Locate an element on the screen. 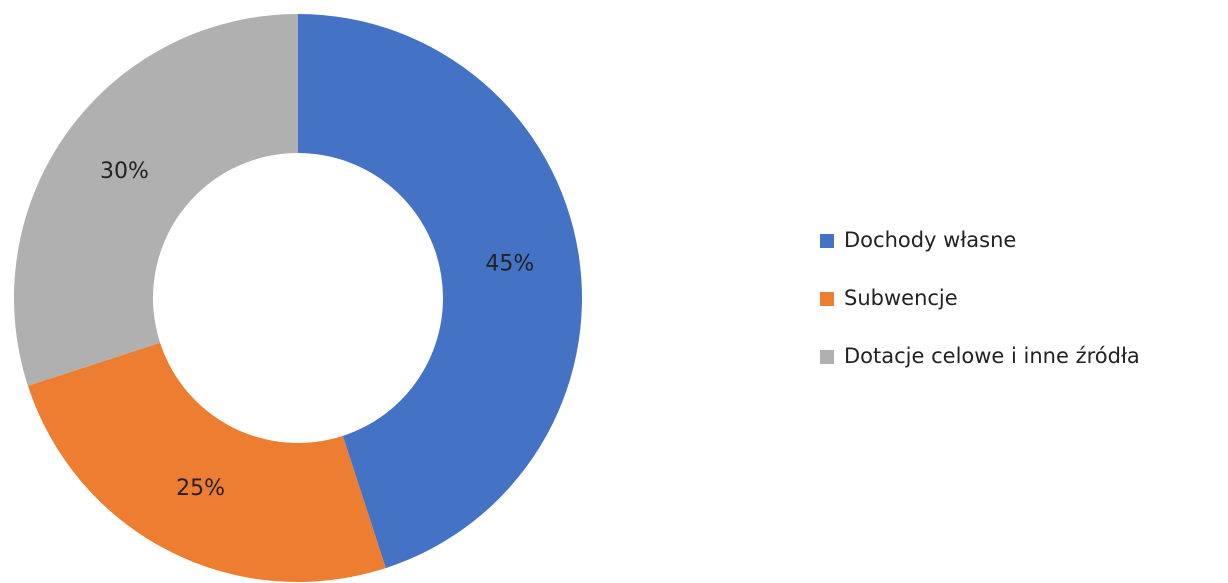  legend-label: Dotacje celowe i inne źródła is located at coordinates (992, 356).